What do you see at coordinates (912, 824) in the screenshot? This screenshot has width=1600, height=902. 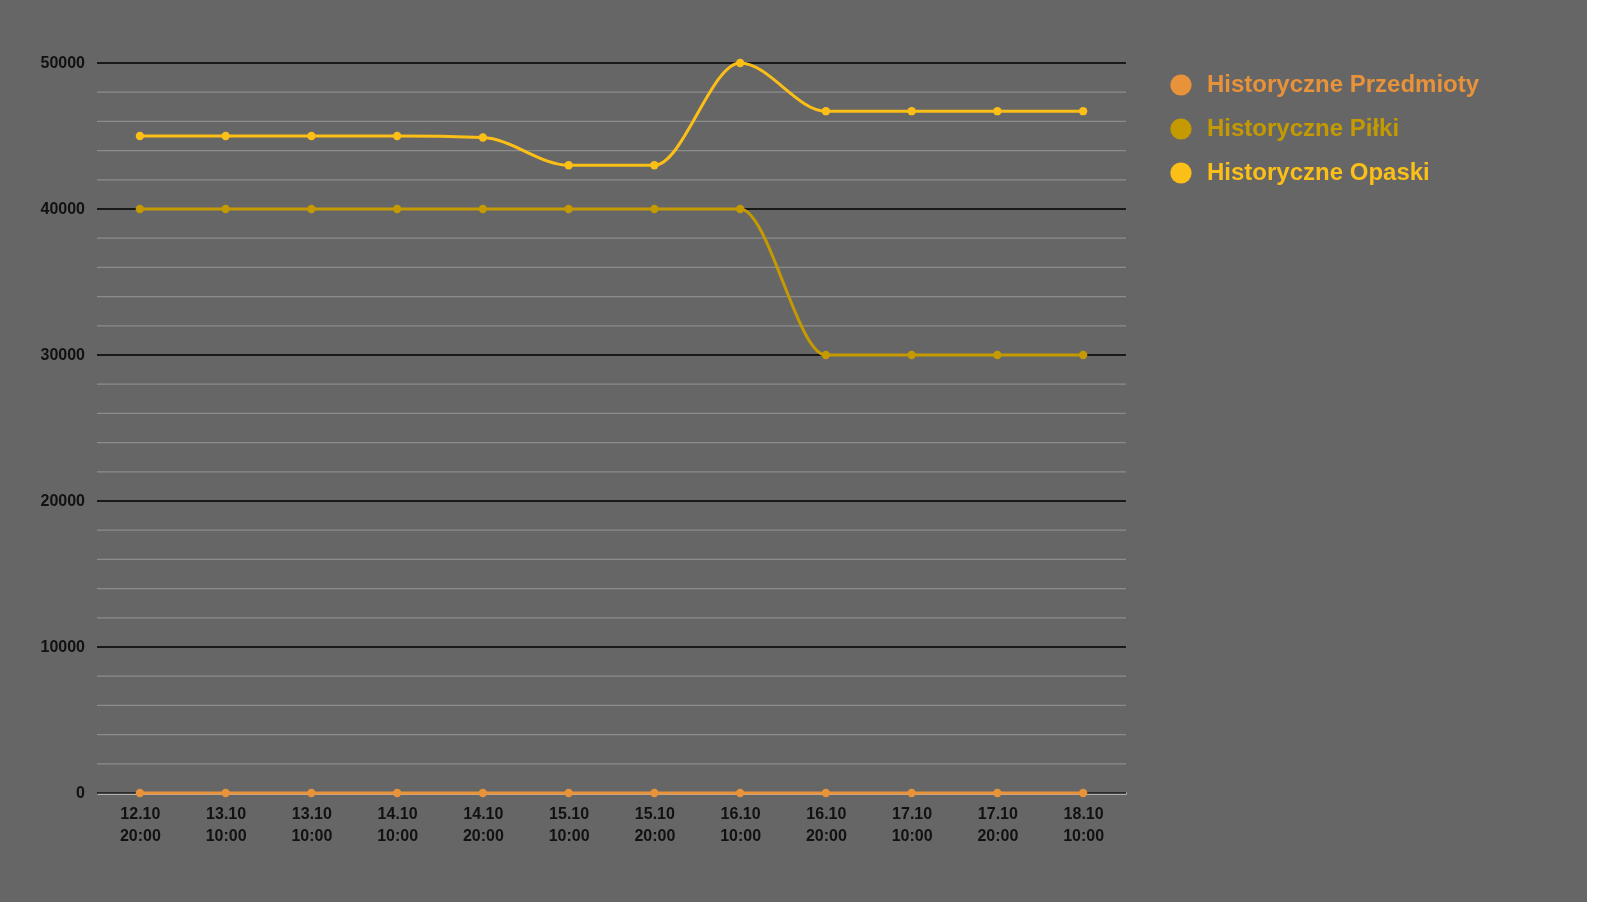 I see `x-tick-label: 17.10 10:00` at bounding box center [912, 824].